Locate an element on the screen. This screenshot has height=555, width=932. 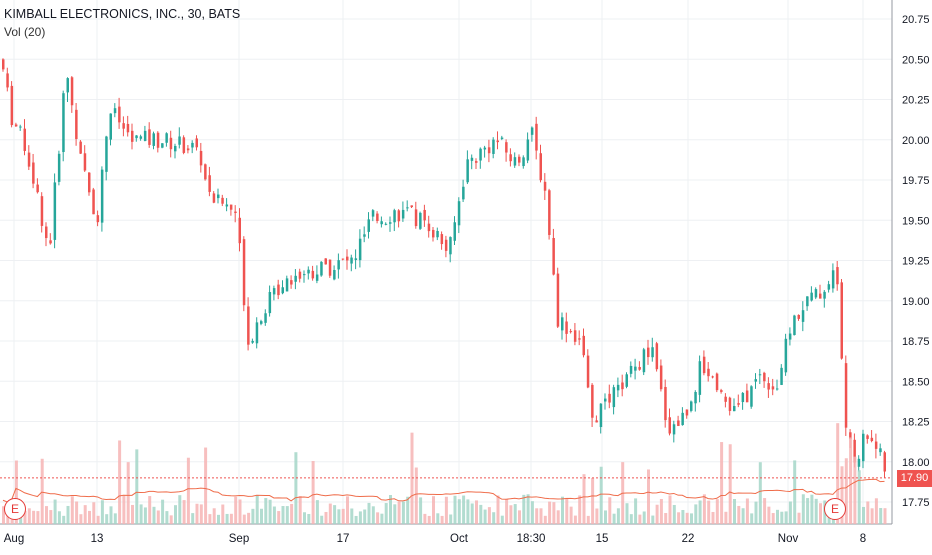
volume-indicator-label: Vol (20) is located at coordinates (25, 32).